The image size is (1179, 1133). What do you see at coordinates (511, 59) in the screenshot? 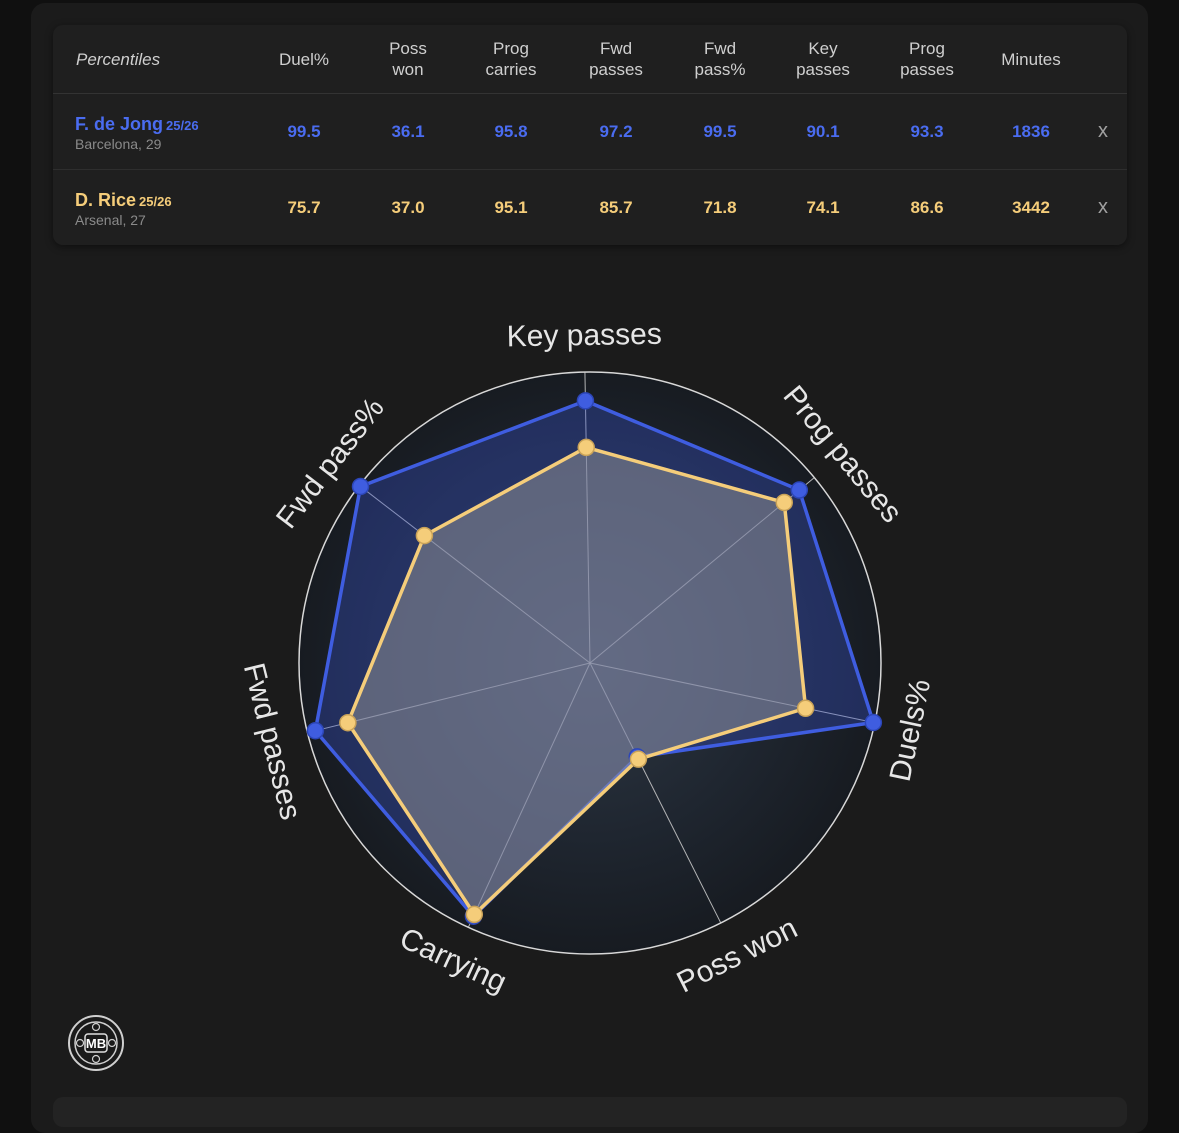
I see `header-prog-carries: Prog carries` at bounding box center [511, 59].